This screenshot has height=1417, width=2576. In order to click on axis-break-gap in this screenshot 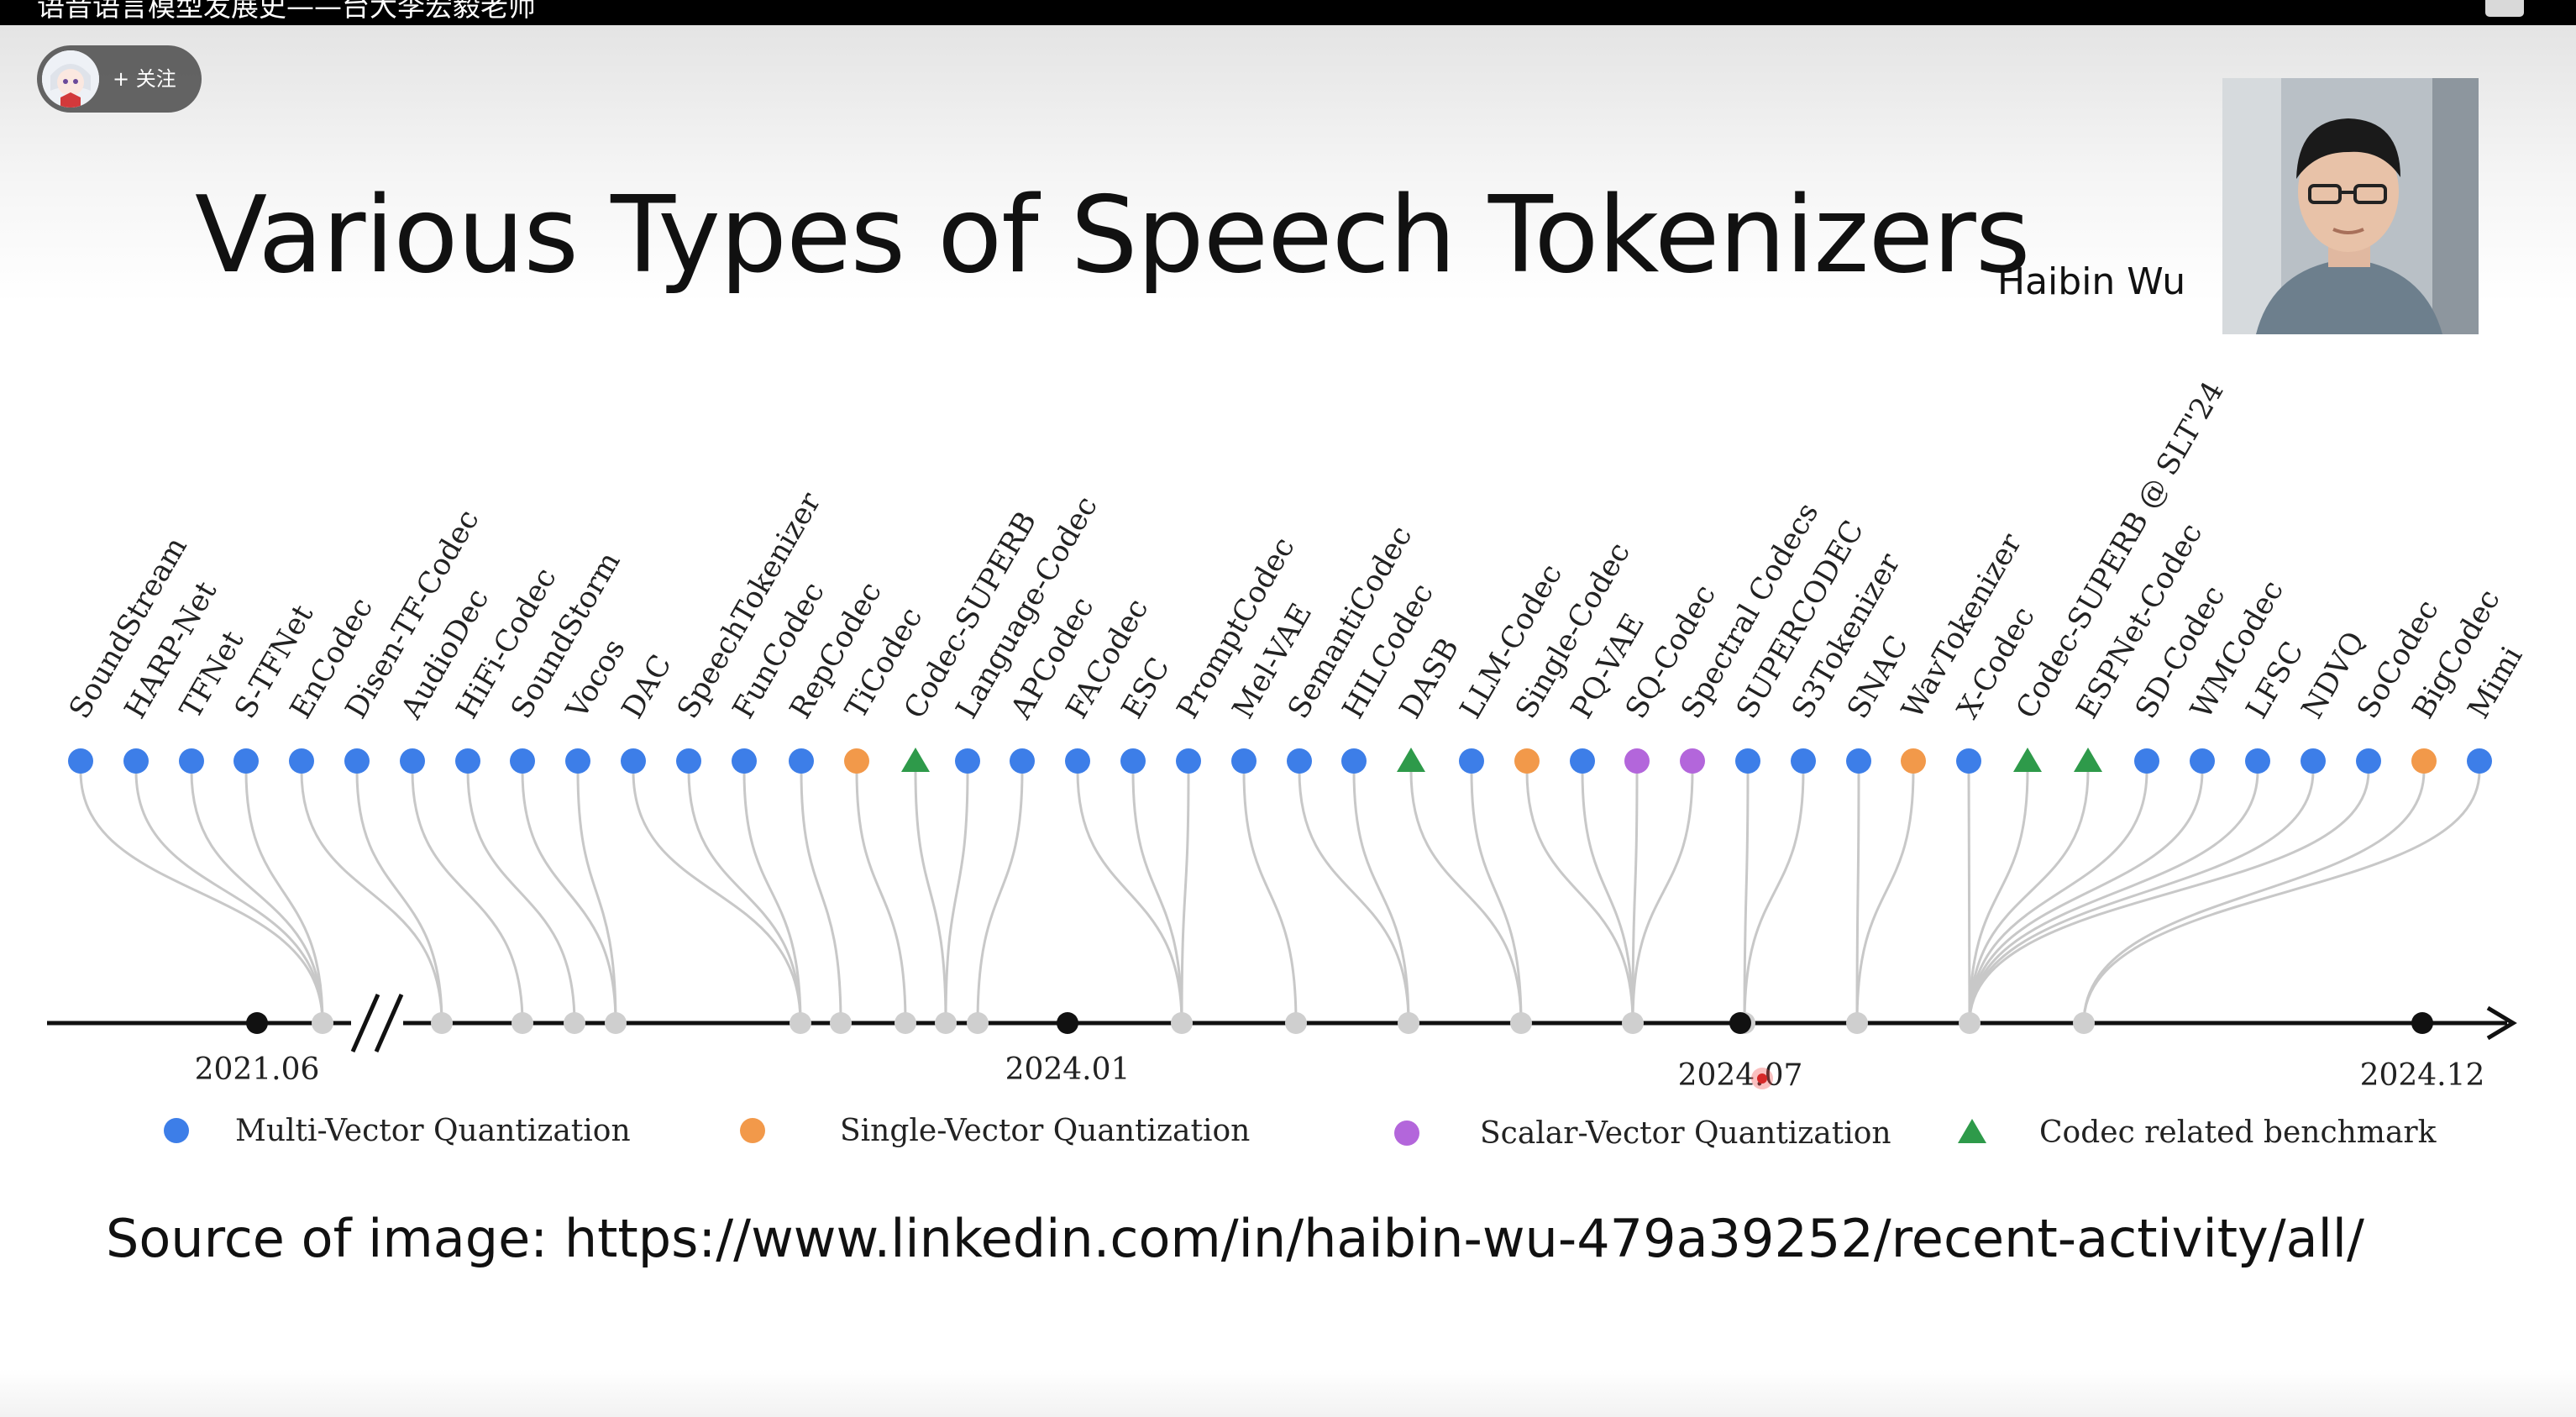, I will do `click(377, 1023)`.